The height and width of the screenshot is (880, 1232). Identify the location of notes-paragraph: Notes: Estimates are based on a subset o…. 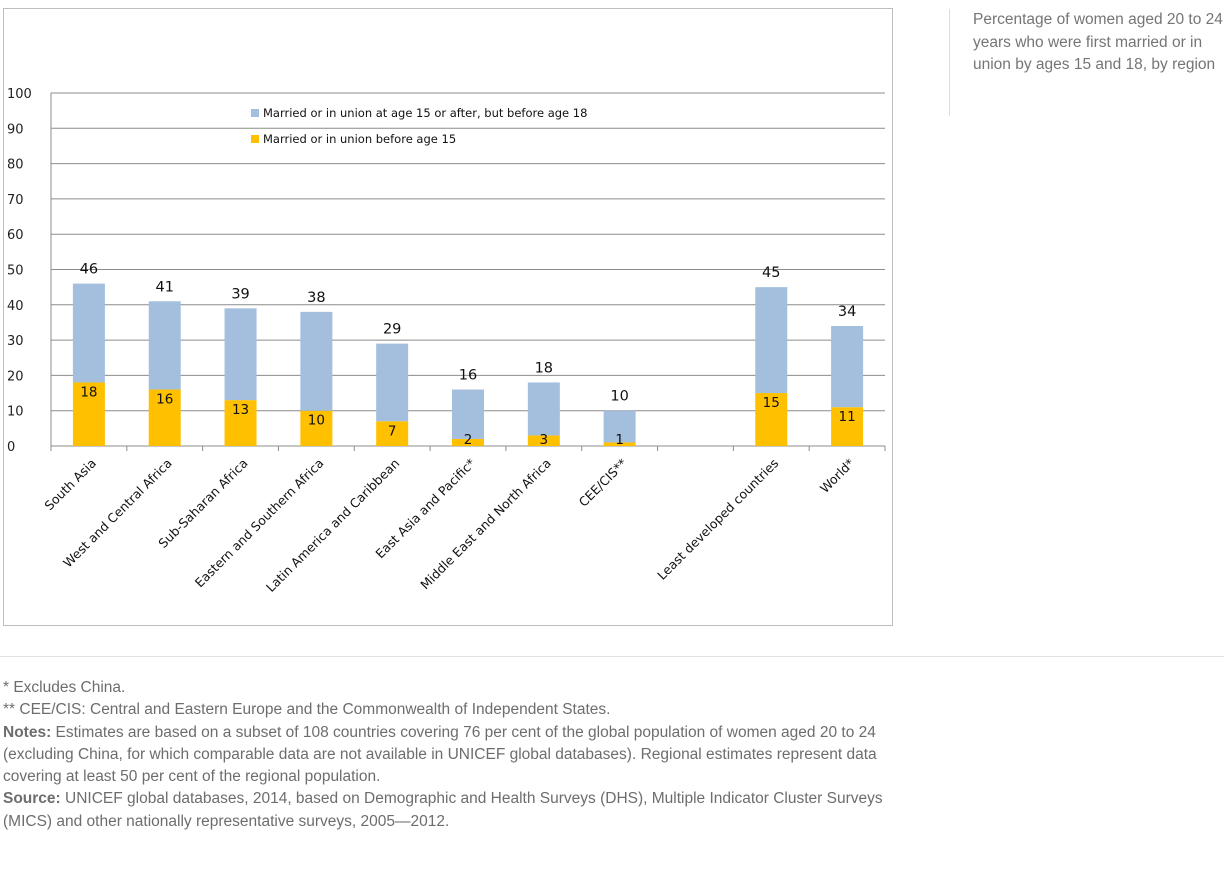
(465, 755).